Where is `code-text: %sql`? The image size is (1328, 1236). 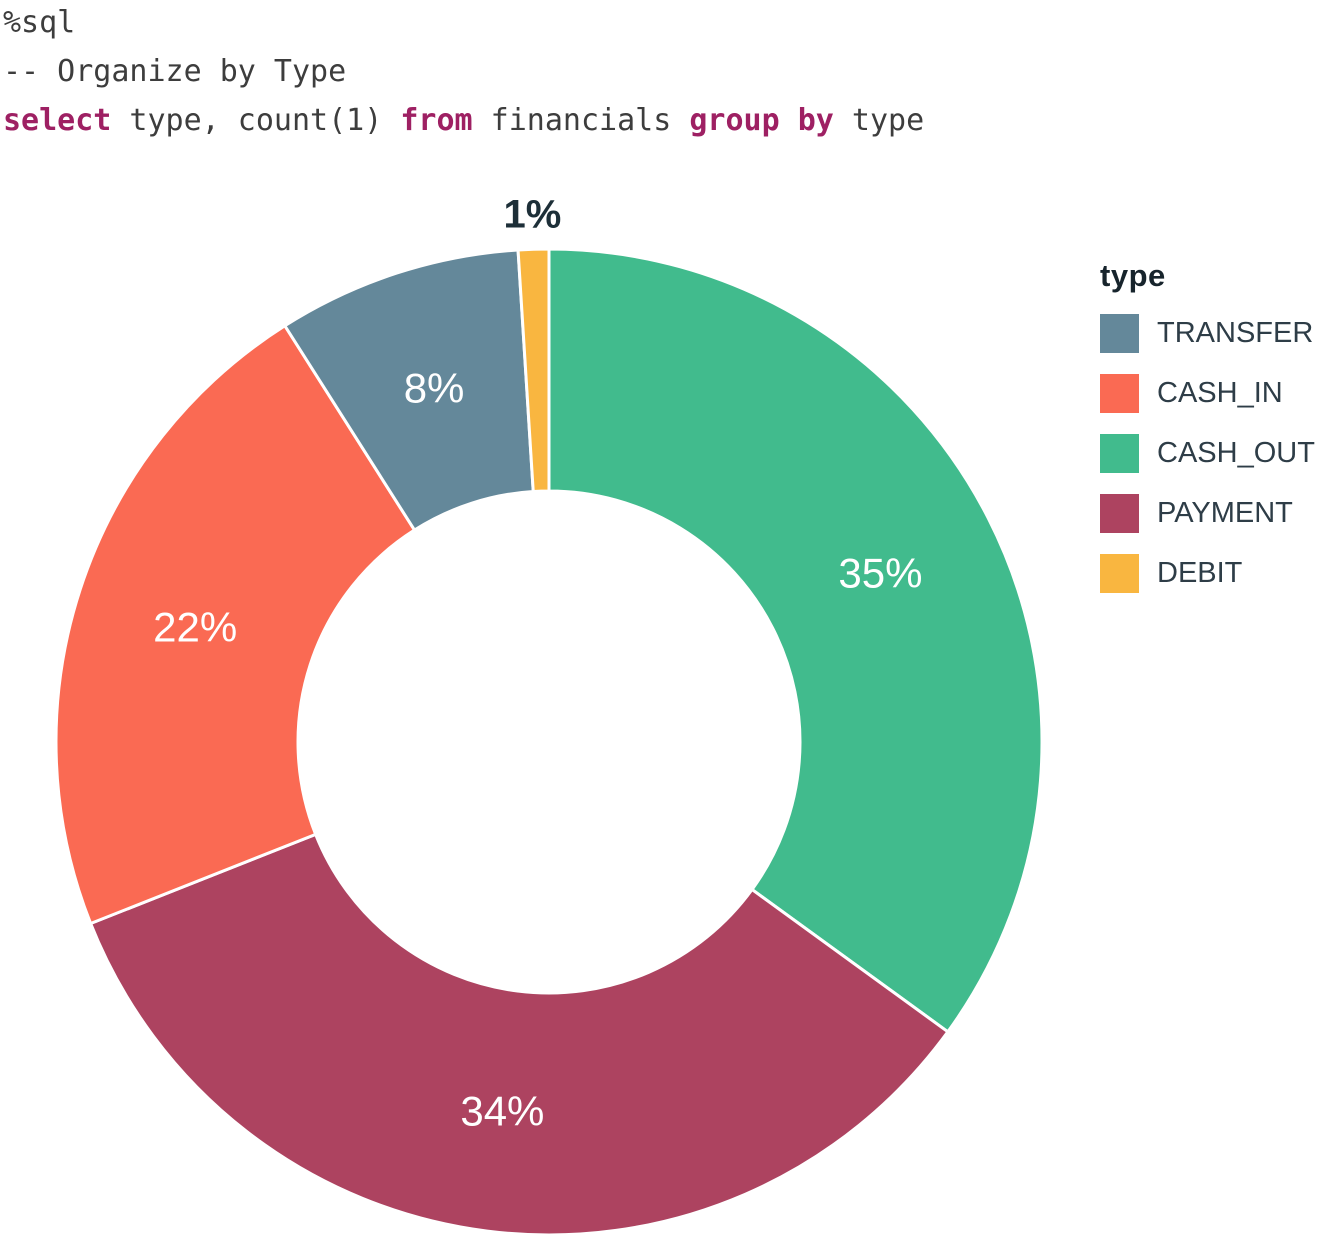 code-text: %sql is located at coordinates (39, 22).